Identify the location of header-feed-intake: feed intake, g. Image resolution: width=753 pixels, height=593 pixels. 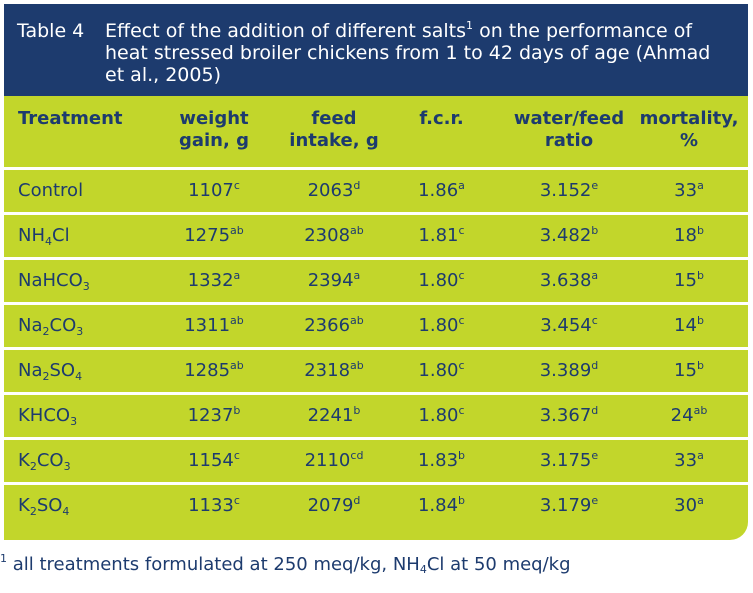
(334, 129).